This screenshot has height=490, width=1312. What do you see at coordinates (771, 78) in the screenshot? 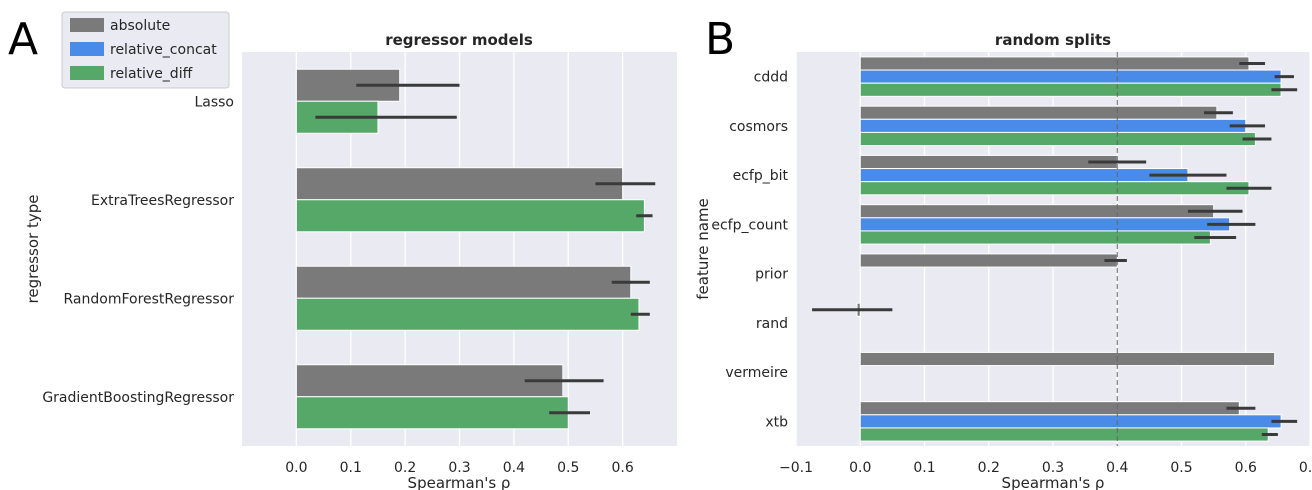
I see `panel-b-category-label: cddd` at bounding box center [771, 78].